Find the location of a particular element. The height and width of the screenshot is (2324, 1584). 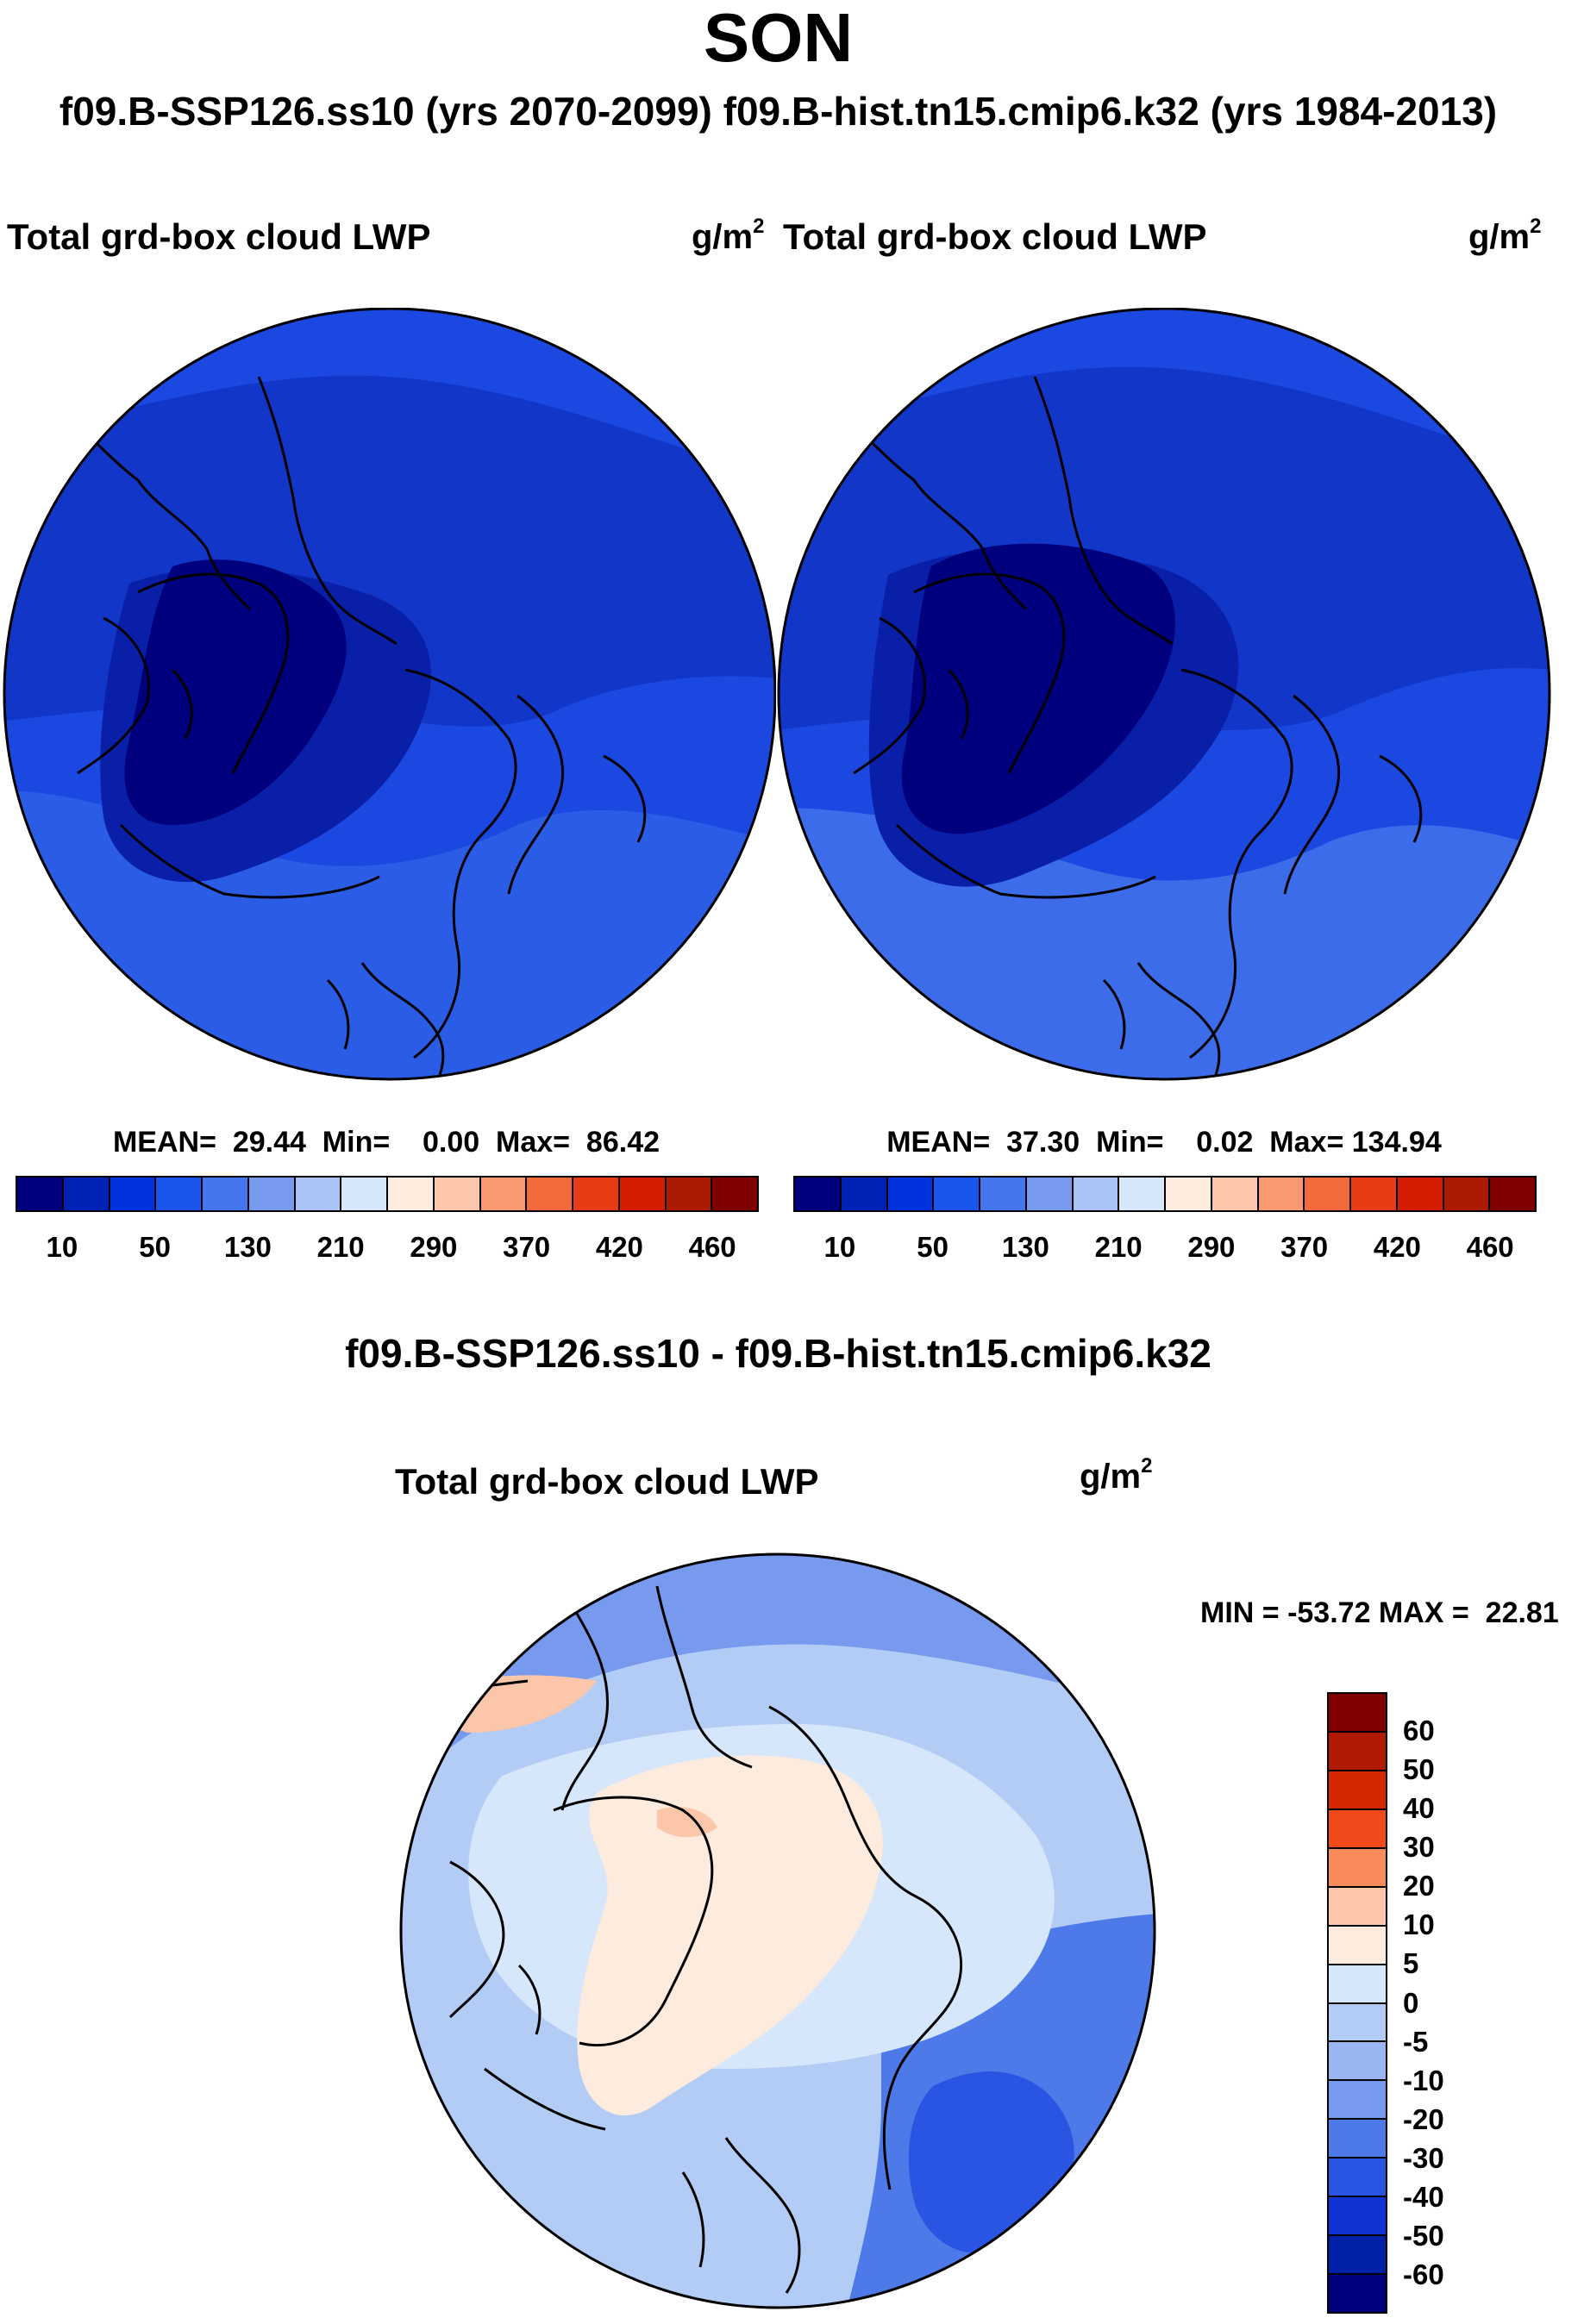

diff-outer-blue is located at coordinates (778, 1673).